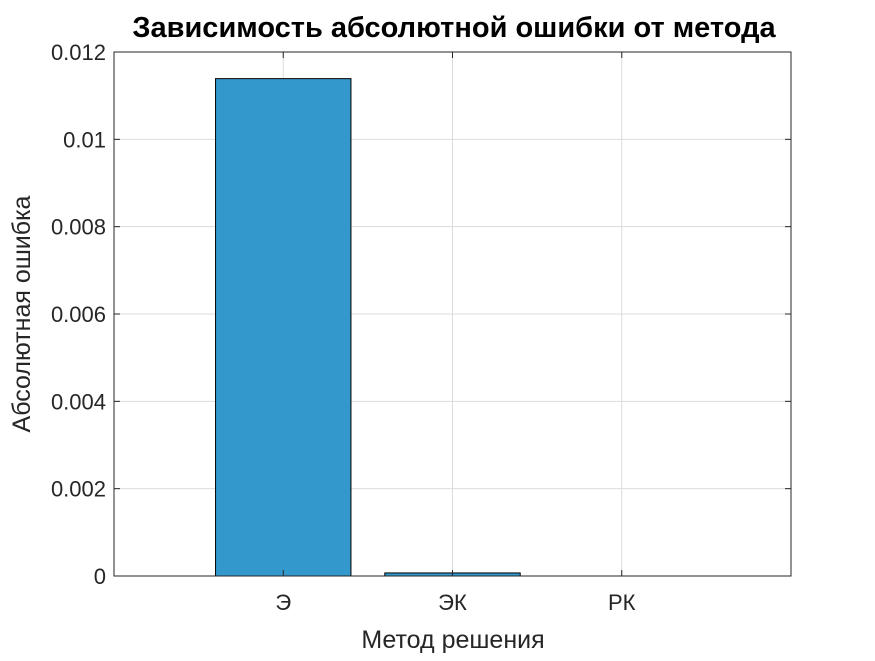 This screenshot has height=661, width=875. What do you see at coordinates (22, 313) in the screenshot?
I see `y-axis-label: Абсолютная ошибка` at bounding box center [22, 313].